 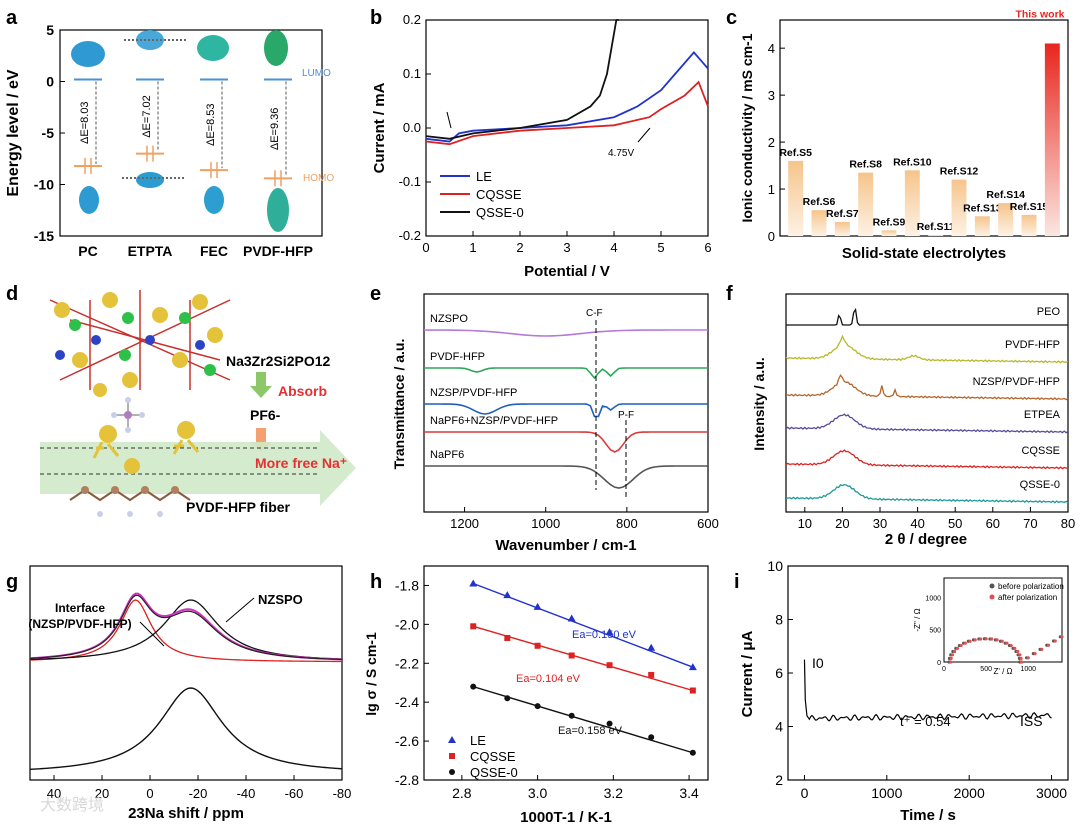 What do you see at coordinates (621, 153) in the screenshot?
I see `annotation-4-75v: 4.75V` at bounding box center [621, 153].